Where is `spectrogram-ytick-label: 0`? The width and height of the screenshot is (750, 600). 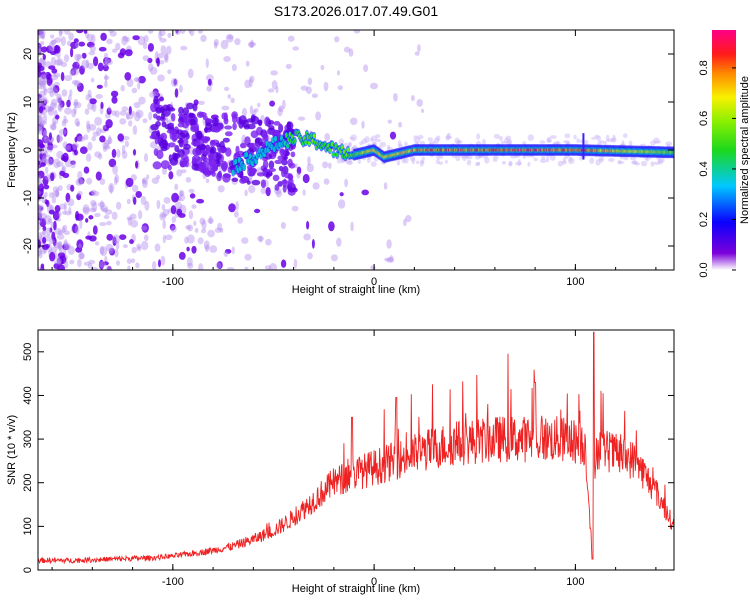 spectrogram-ytick-label: 0 is located at coordinates (28, 150).